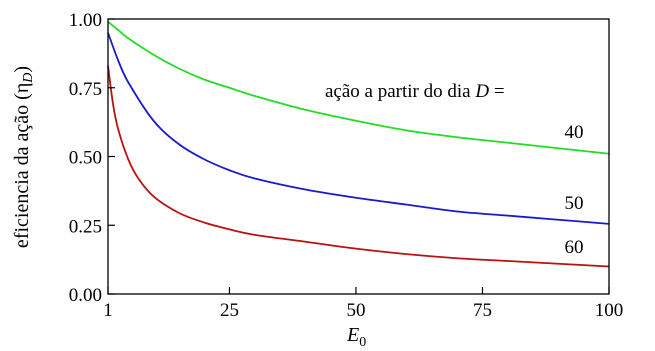 The width and height of the screenshot is (655, 351). I want to click on y-axis-title: eficiencia da ação (ηD), so click(23, 157).